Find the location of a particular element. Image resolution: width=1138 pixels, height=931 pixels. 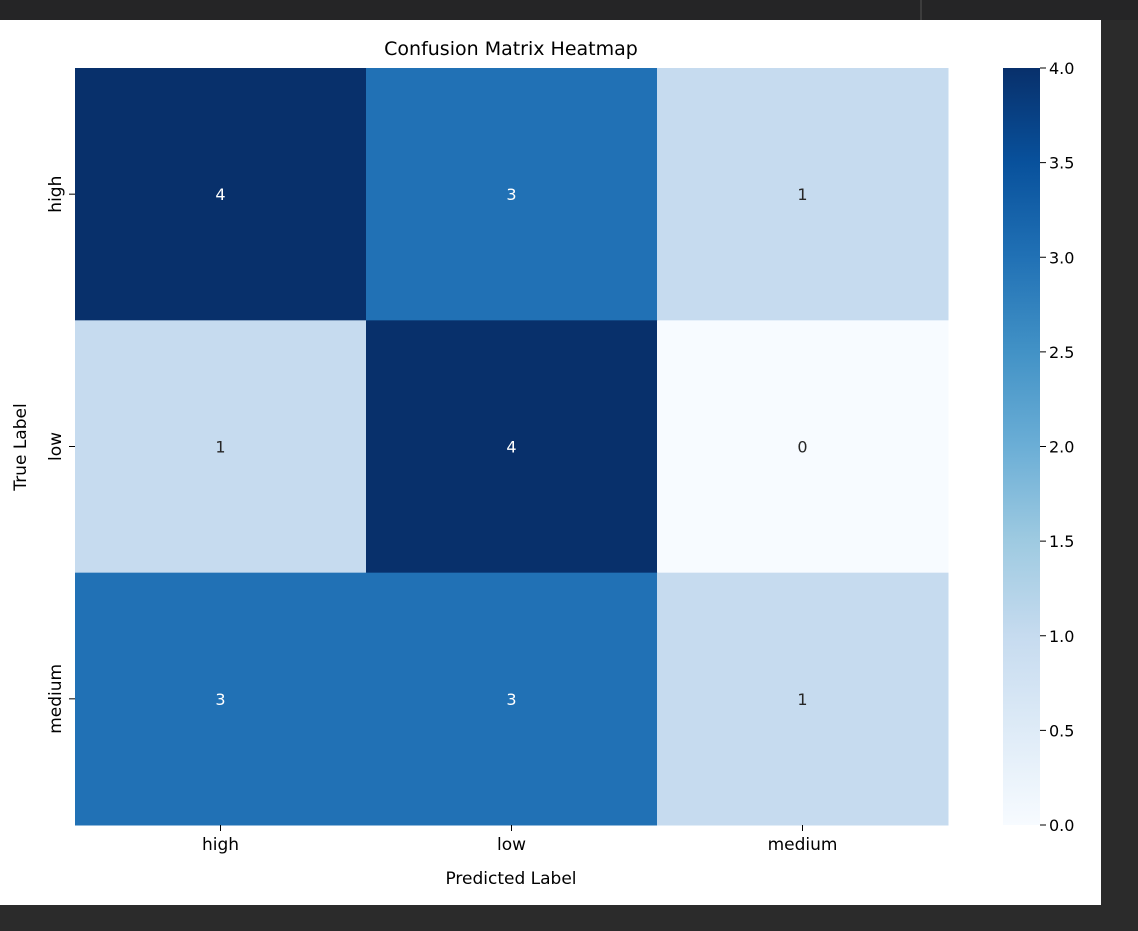

x-axis: high low medium is located at coordinates (519, 840).